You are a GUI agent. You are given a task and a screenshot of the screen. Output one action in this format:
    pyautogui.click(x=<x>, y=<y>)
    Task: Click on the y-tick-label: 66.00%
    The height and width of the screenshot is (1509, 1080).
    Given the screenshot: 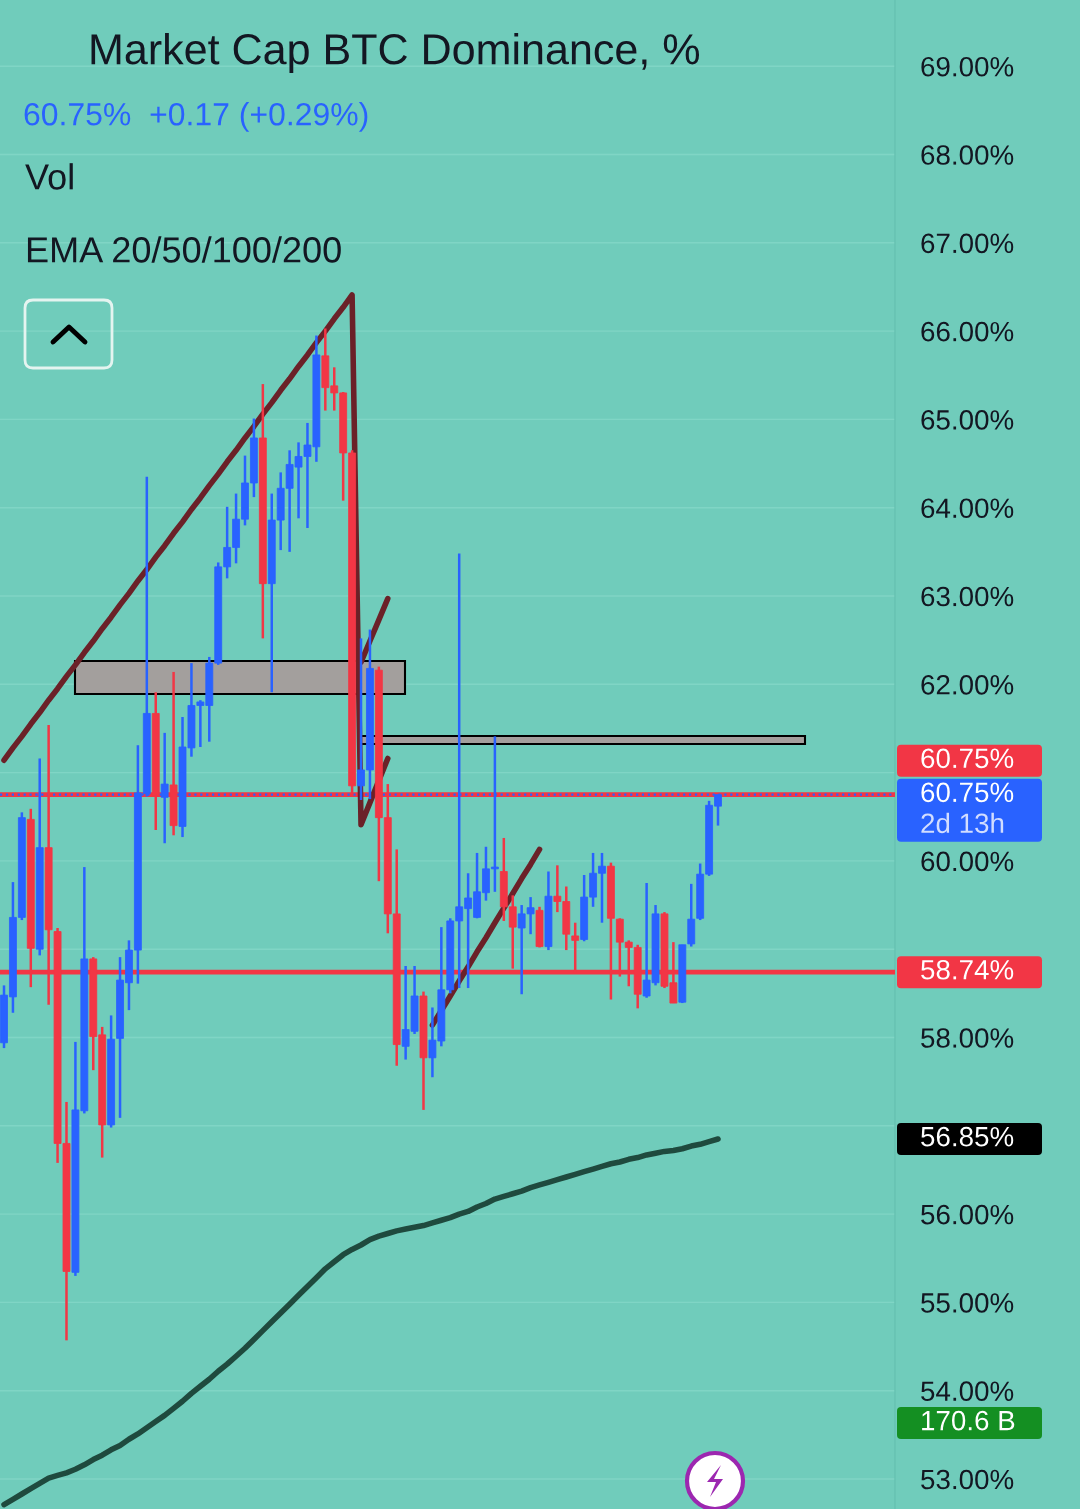 What is the action you would take?
    pyautogui.click(x=967, y=331)
    